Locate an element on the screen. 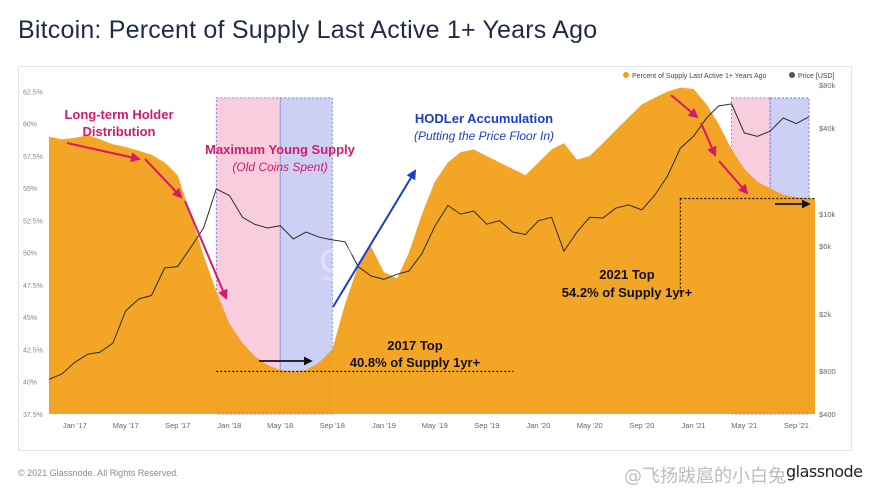  y-right-tick-label: $6k is located at coordinates (825, 246).